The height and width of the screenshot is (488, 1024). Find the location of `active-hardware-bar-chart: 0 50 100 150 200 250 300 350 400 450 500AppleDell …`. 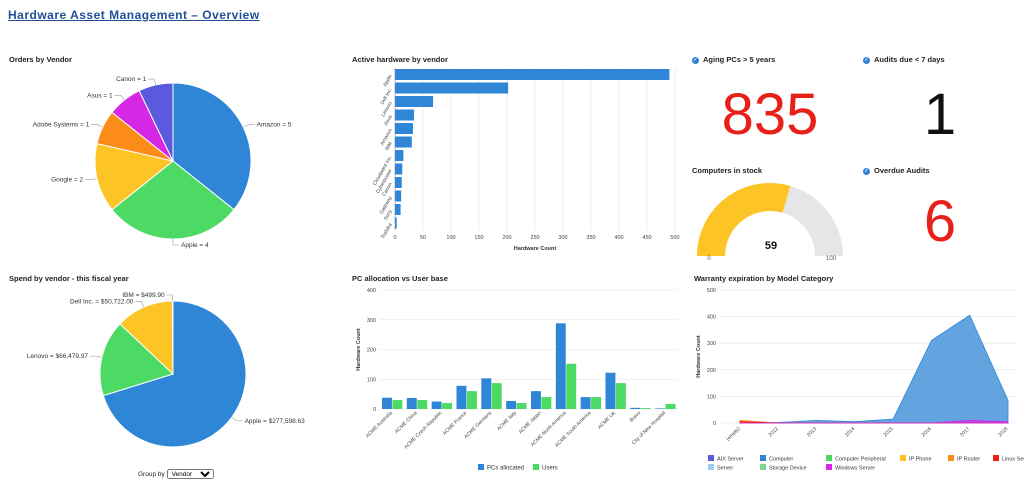

active-hardware-bar-chart: 0 50 100 150 200 250 300 350 400 450 500AppleDell … is located at coordinates (515, 160).